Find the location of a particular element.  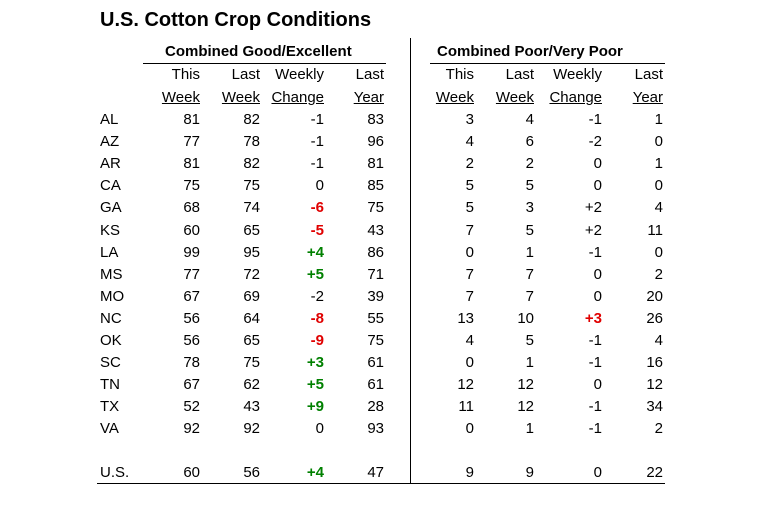

state-label: MO is located at coordinates (112, 296).